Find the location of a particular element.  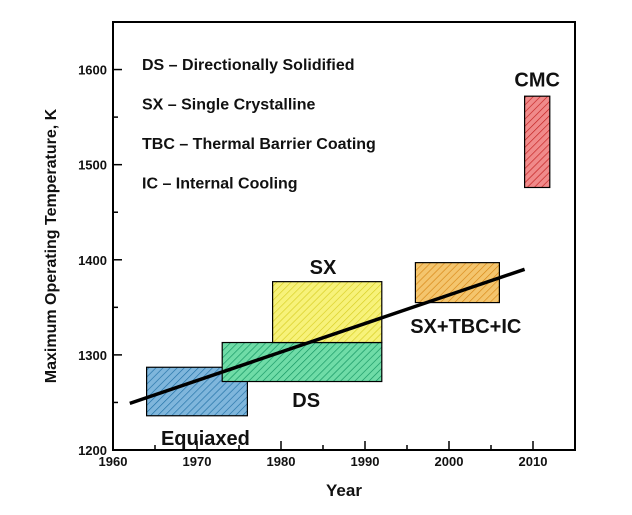

legend-entry: SX – Single Crystalline is located at coordinates (229, 105).